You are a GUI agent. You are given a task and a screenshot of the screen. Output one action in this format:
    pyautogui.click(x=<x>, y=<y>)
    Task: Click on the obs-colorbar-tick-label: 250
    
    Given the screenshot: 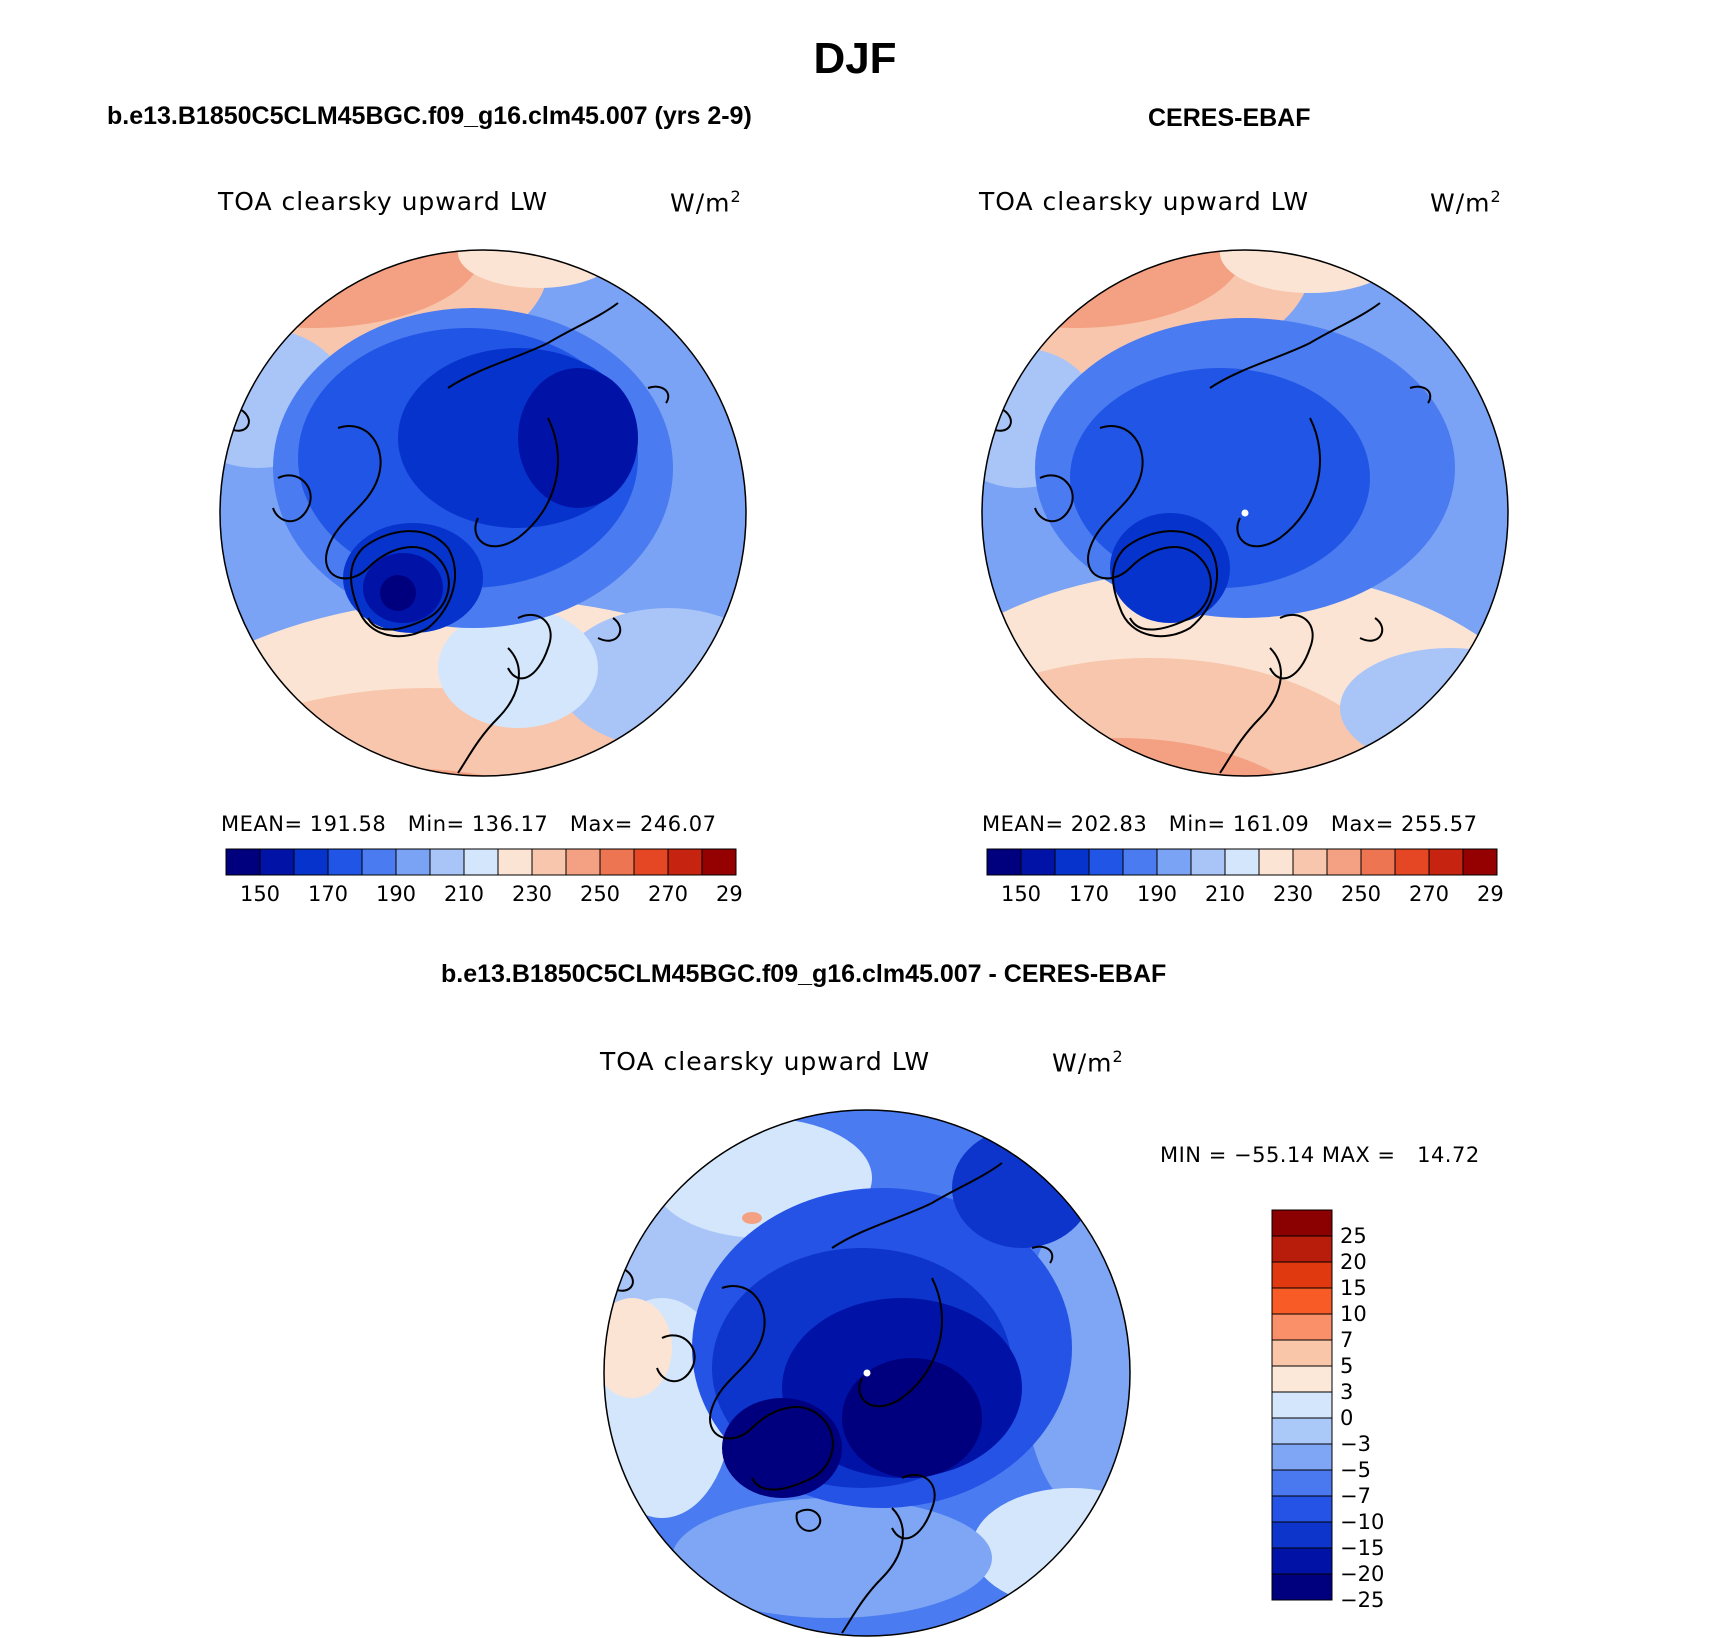 What is the action you would take?
    pyautogui.click(x=1361, y=894)
    